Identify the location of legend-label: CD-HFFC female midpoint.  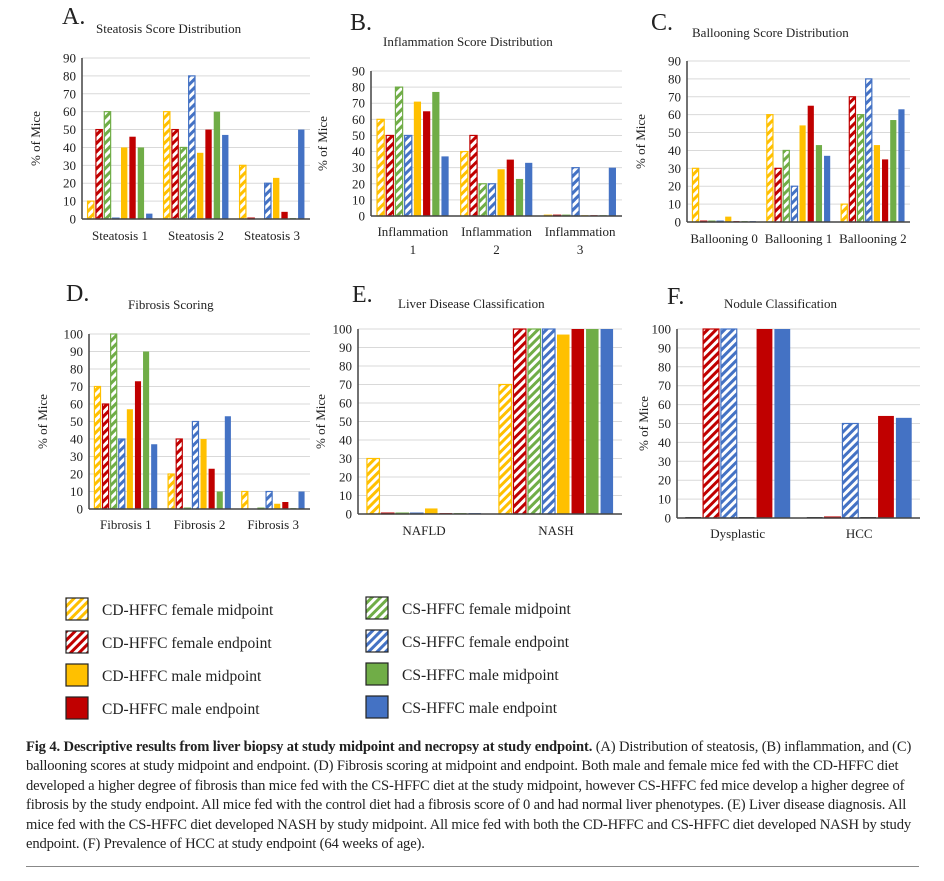
(188, 610).